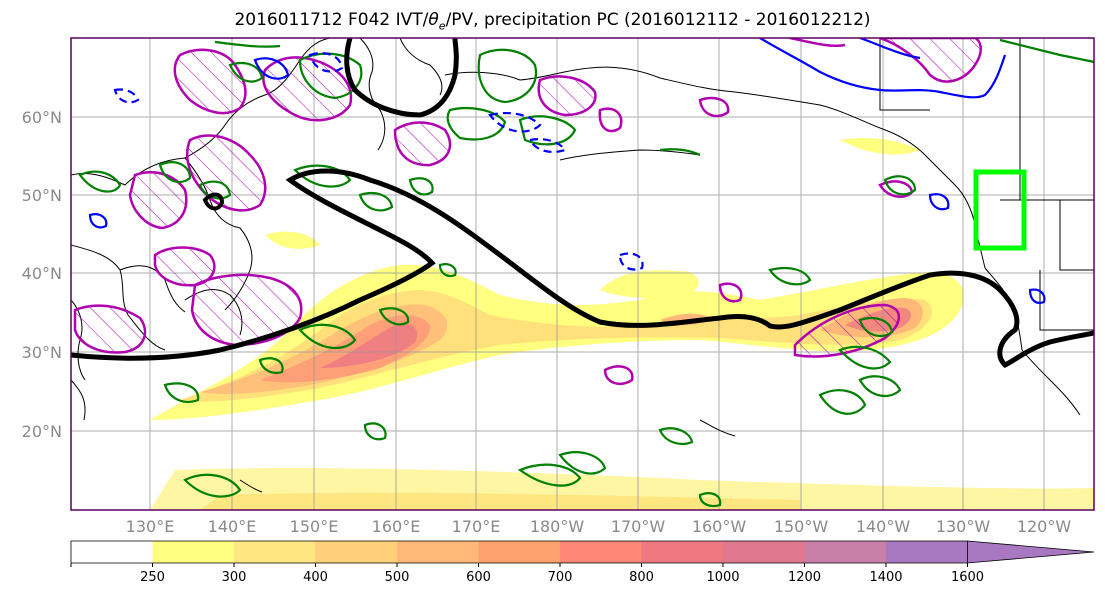 This screenshot has width=1105, height=603. I want to click on lon-label: 120°W, so click(1044, 526).